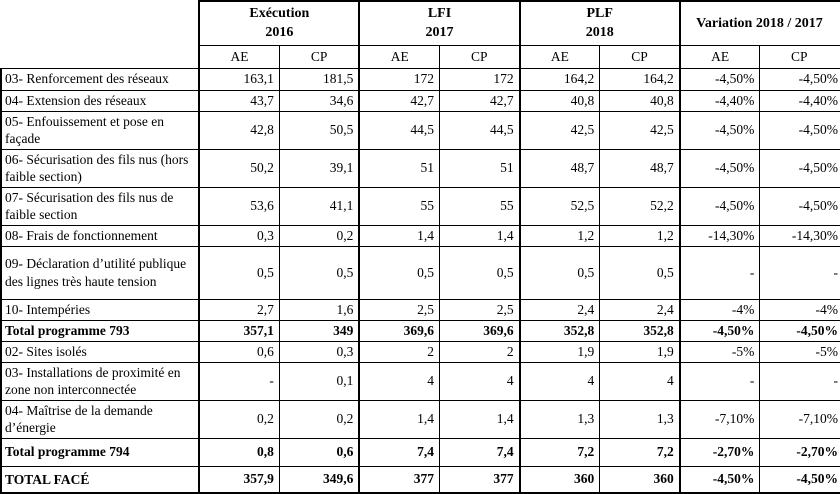 Image resolution: width=840 pixels, height=494 pixels. What do you see at coordinates (480, 272) in the screenshot?
I see `cell-lfi-cp: 0,5` at bounding box center [480, 272].